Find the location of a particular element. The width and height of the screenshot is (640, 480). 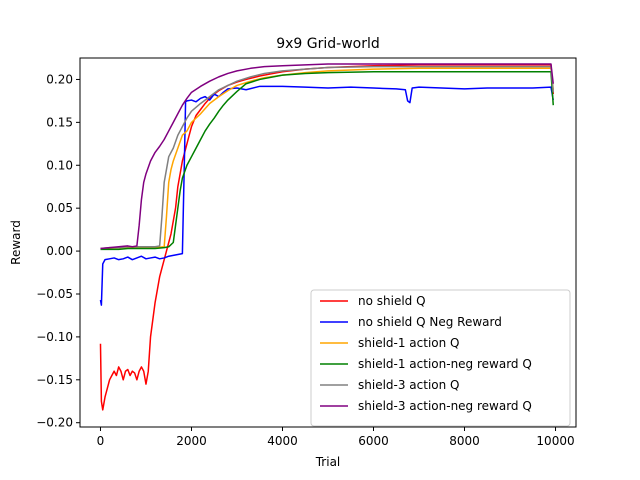

chart-title: 9x9 Grid-world is located at coordinates (328, 44).